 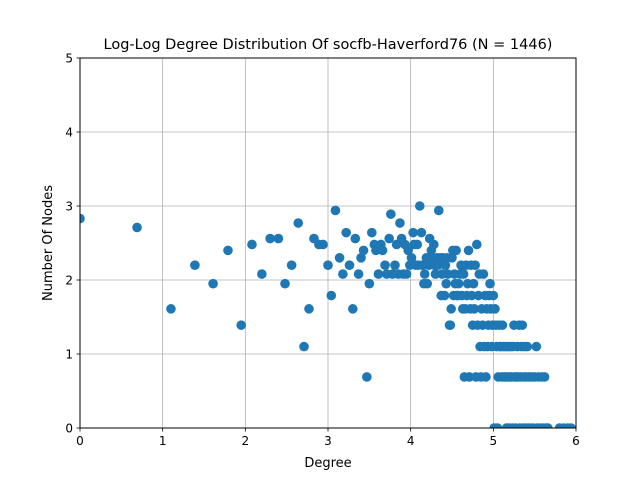 I want to click on y-tick-label: 2, so click(x=69, y=281).